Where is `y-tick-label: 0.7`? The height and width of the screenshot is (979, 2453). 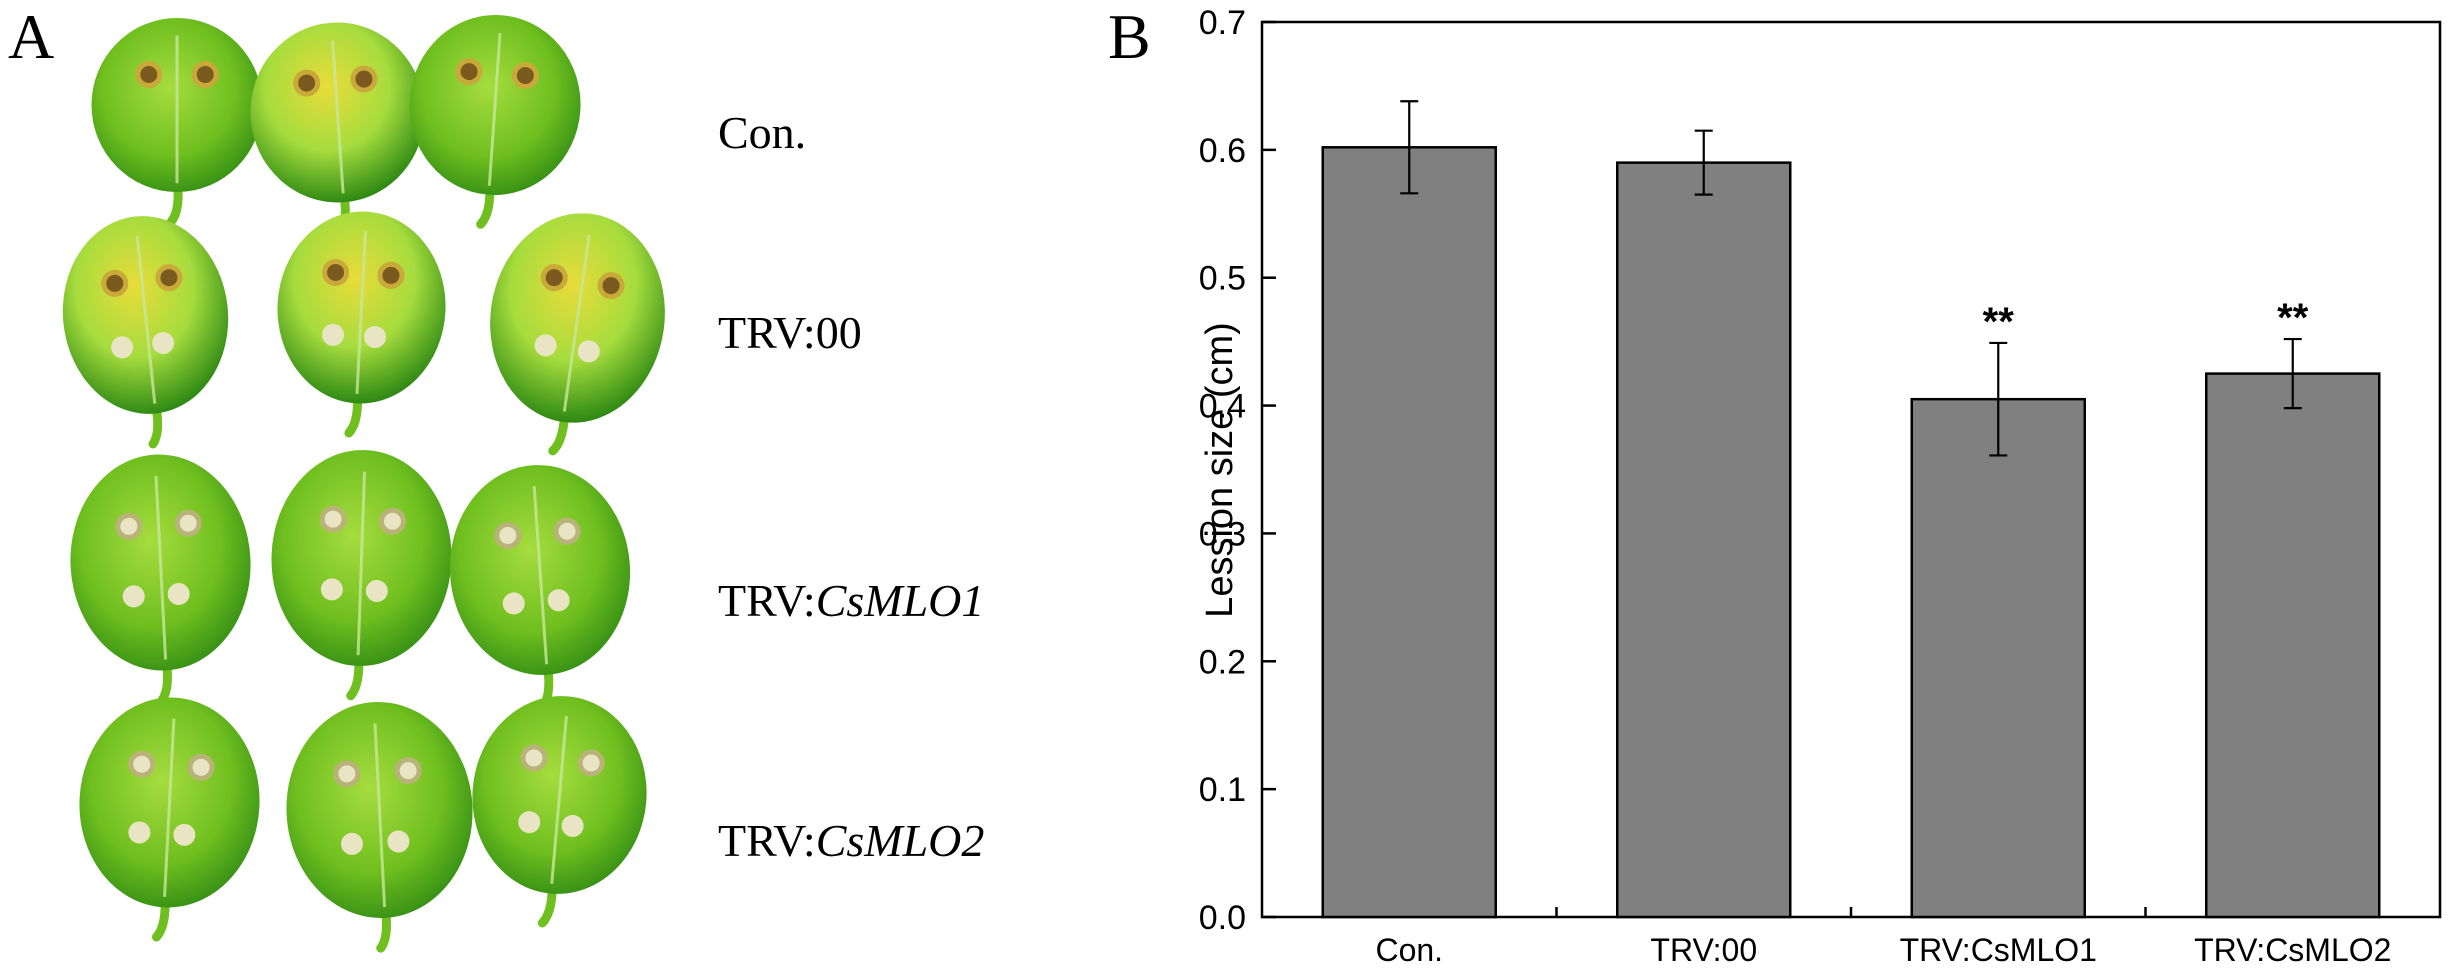
y-tick-label: 0.7 is located at coordinates (1222, 23).